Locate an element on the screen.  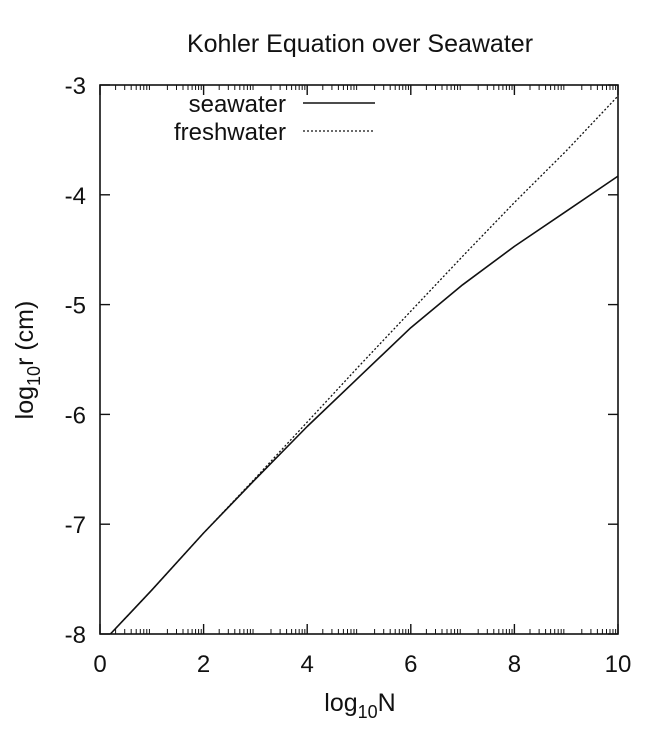
y-tick-label: -8 is located at coordinates (75, 635).